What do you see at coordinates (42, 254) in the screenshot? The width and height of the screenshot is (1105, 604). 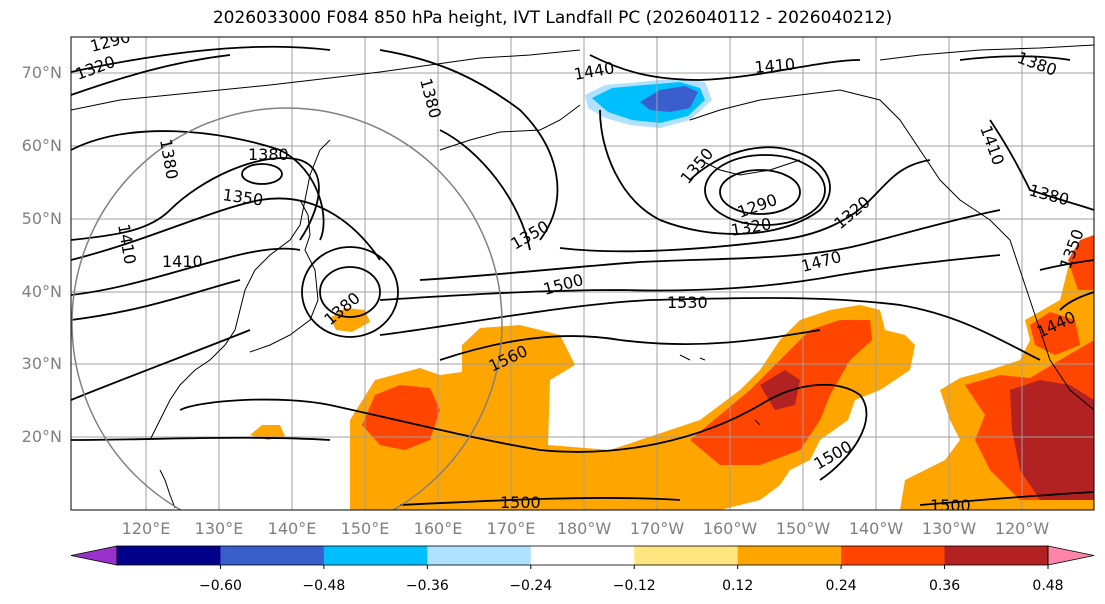 I see `latitude-labels: 70°N 60°N 50°N 40°N 30°N 20°N` at bounding box center [42, 254].